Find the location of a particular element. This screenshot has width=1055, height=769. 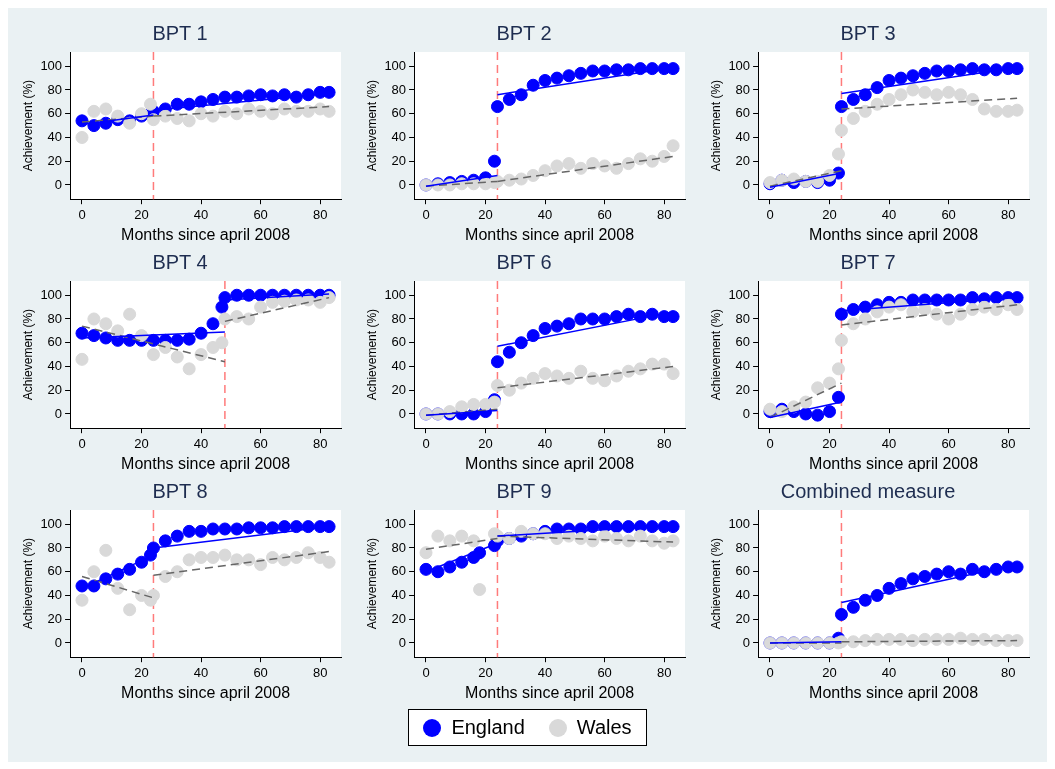

chart-title: BPT 1 is located at coordinates (179, 32).